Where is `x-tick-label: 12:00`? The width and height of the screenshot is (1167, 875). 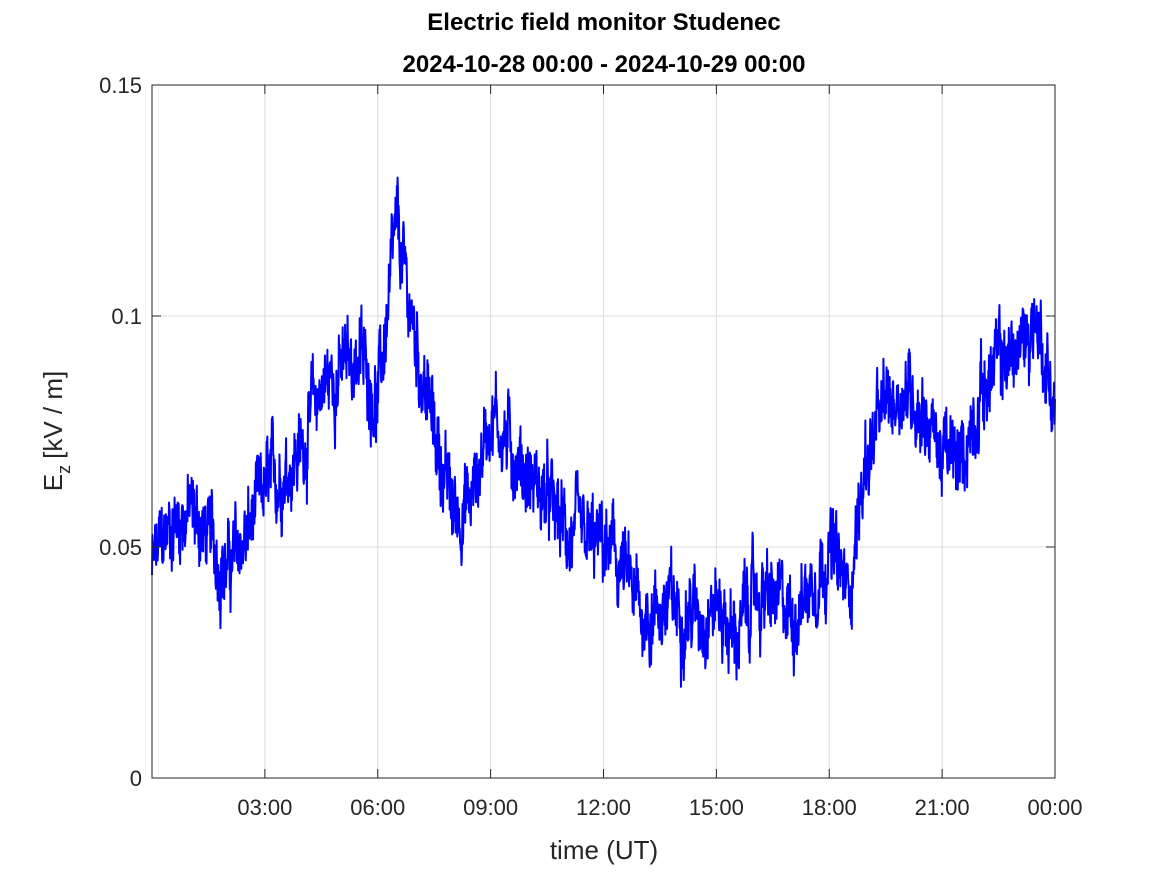
x-tick-label: 12:00 is located at coordinates (603, 807).